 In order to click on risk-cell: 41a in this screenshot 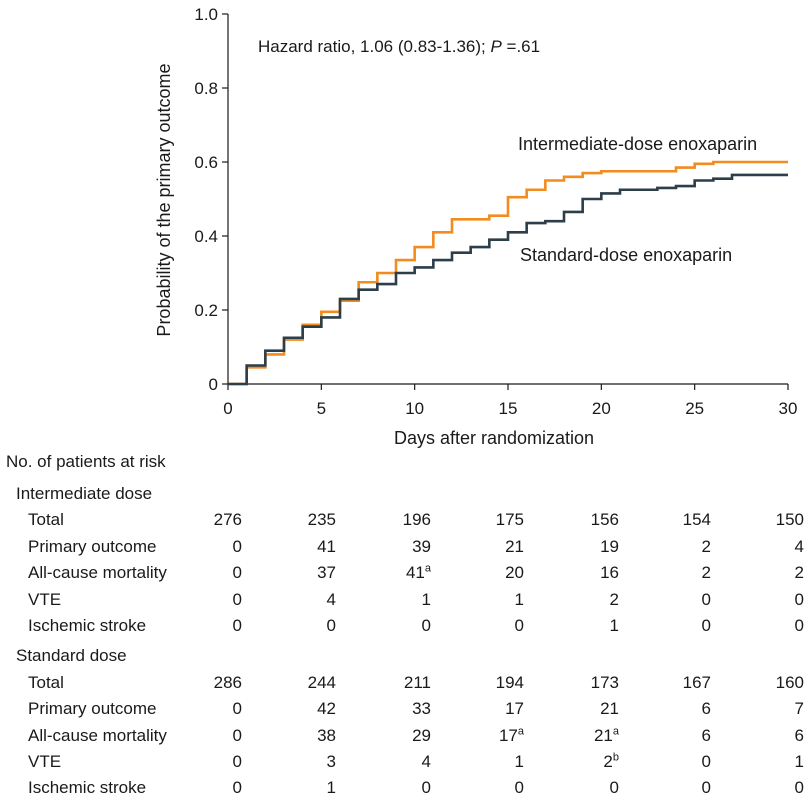, I will do `click(401, 573)`.